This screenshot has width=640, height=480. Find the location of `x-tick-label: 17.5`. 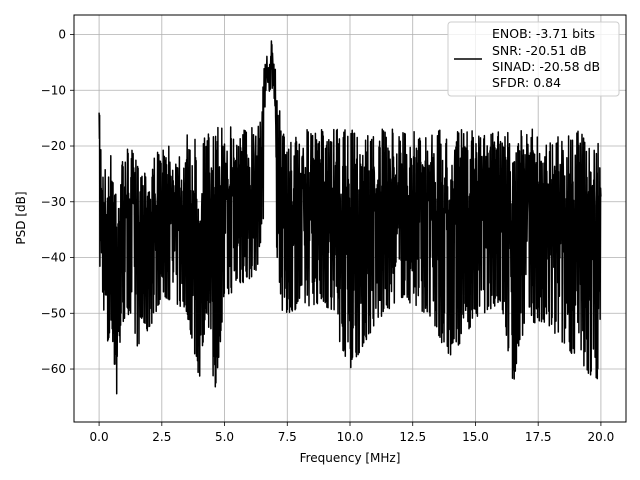

x-tick-label: 17.5 is located at coordinates (538, 437).